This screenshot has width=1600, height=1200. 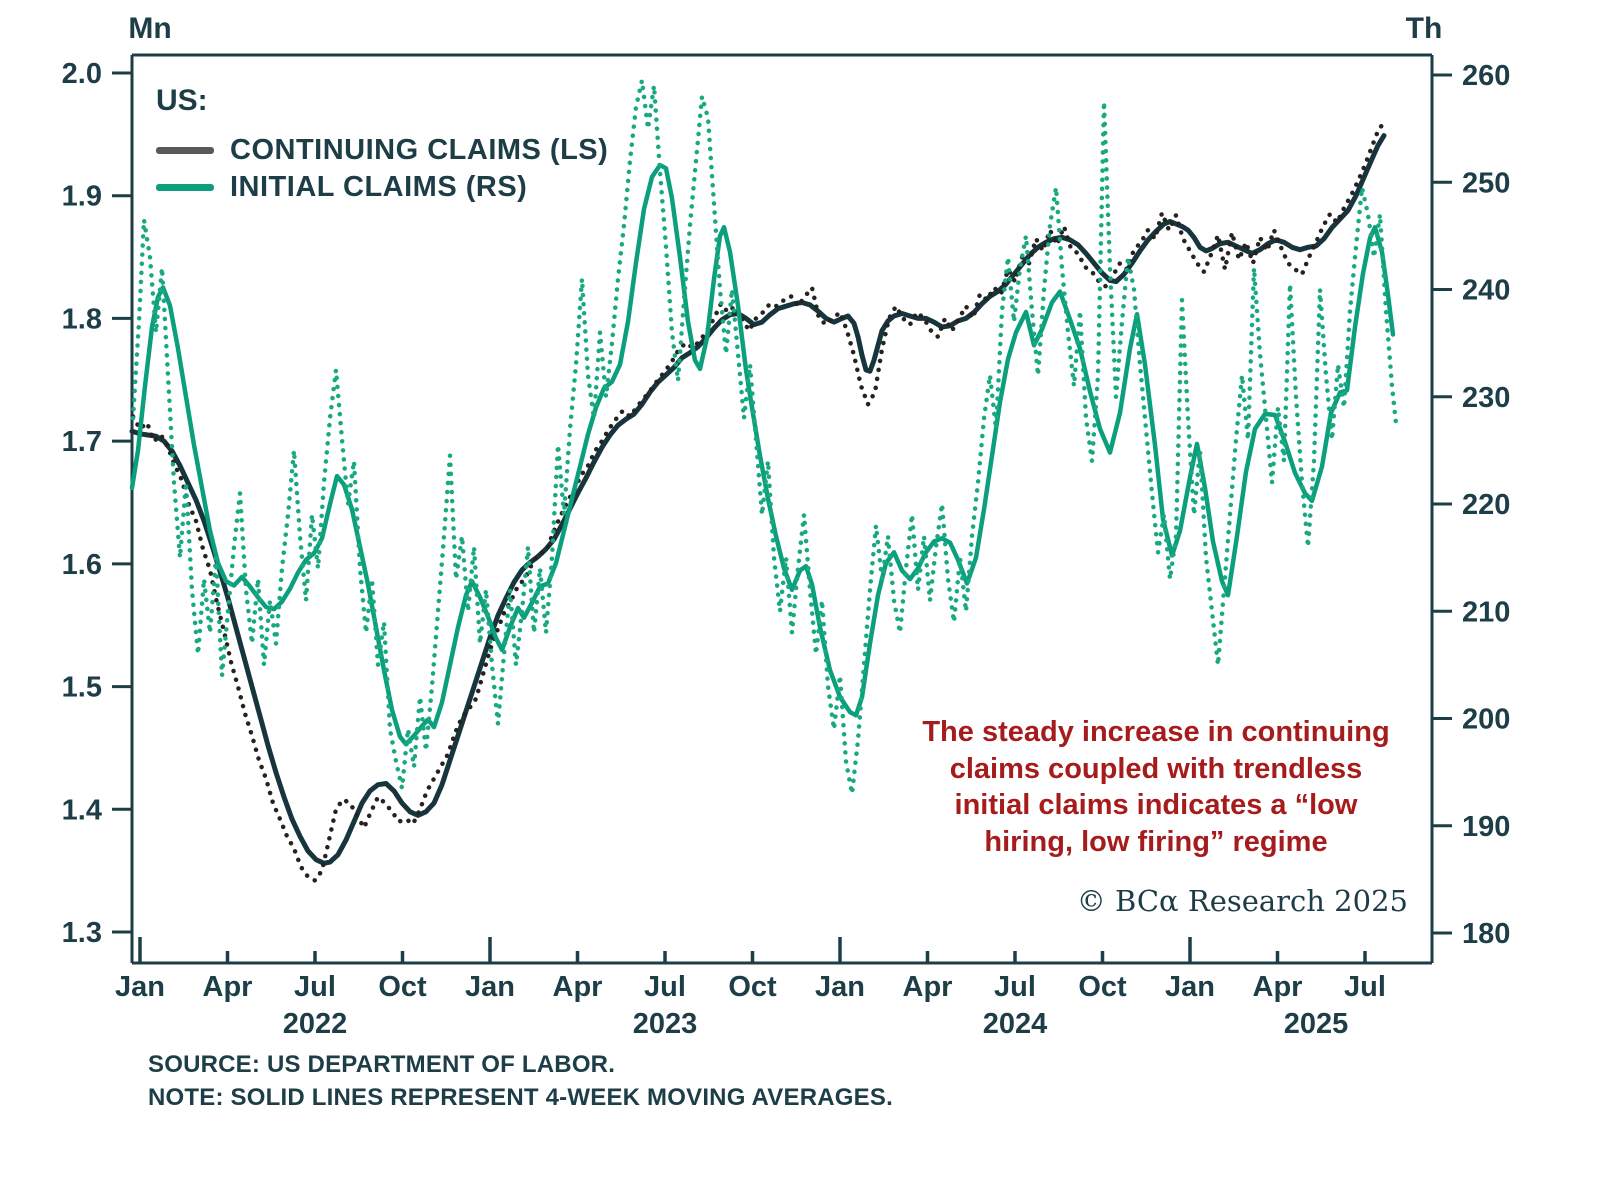 I want to click on legend-item-initial-claims: INITIAL CLAIMS (RS), so click(x=382, y=187).